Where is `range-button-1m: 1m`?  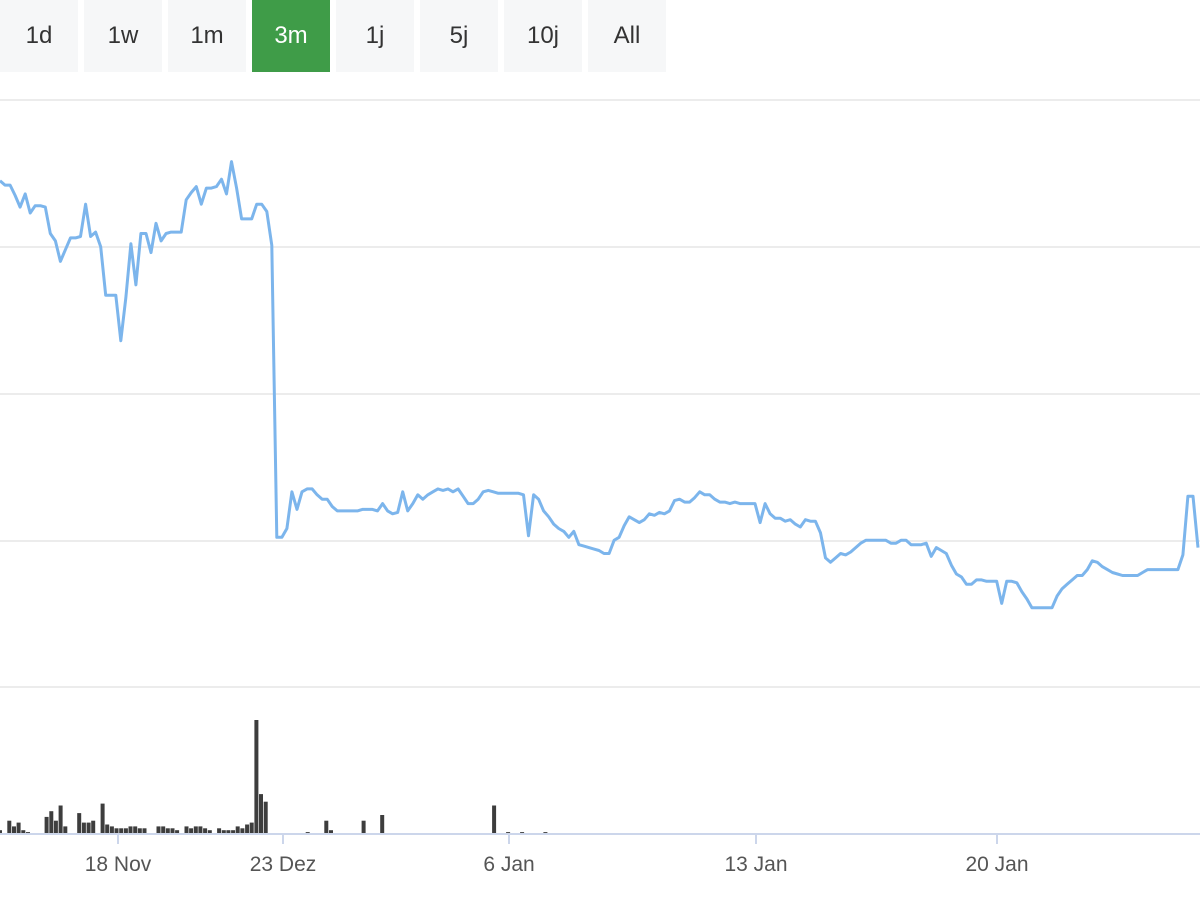 range-button-1m: 1m is located at coordinates (207, 36).